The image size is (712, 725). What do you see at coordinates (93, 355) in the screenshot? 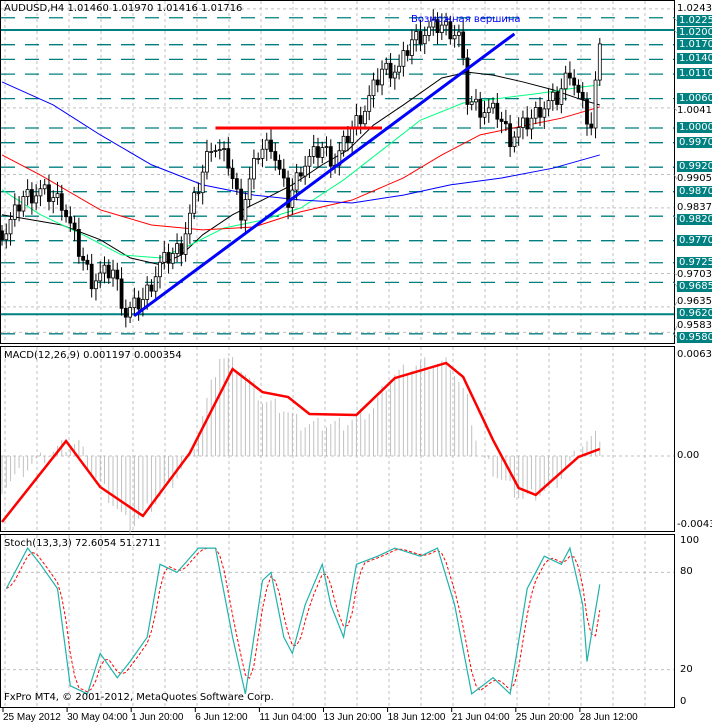
I see `macd-label: MACD(12,26,9) 0.001197 0.000354` at bounding box center [93, 355].